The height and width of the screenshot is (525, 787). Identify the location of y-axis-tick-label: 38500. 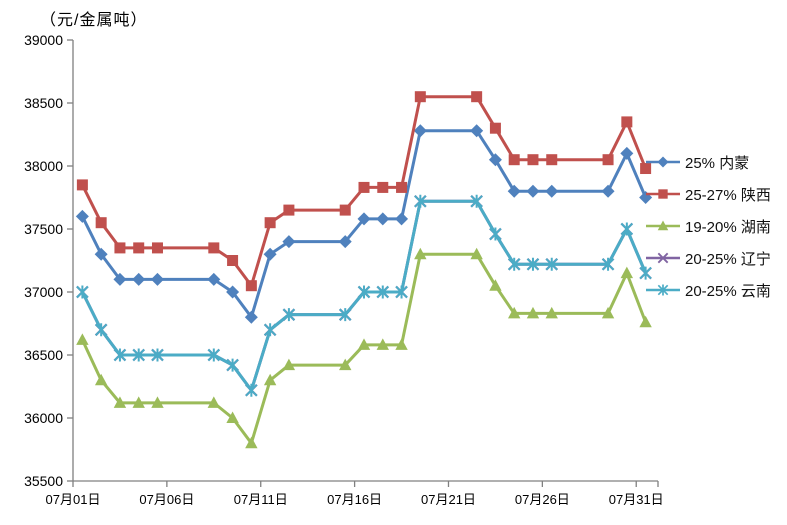
(43, 103).